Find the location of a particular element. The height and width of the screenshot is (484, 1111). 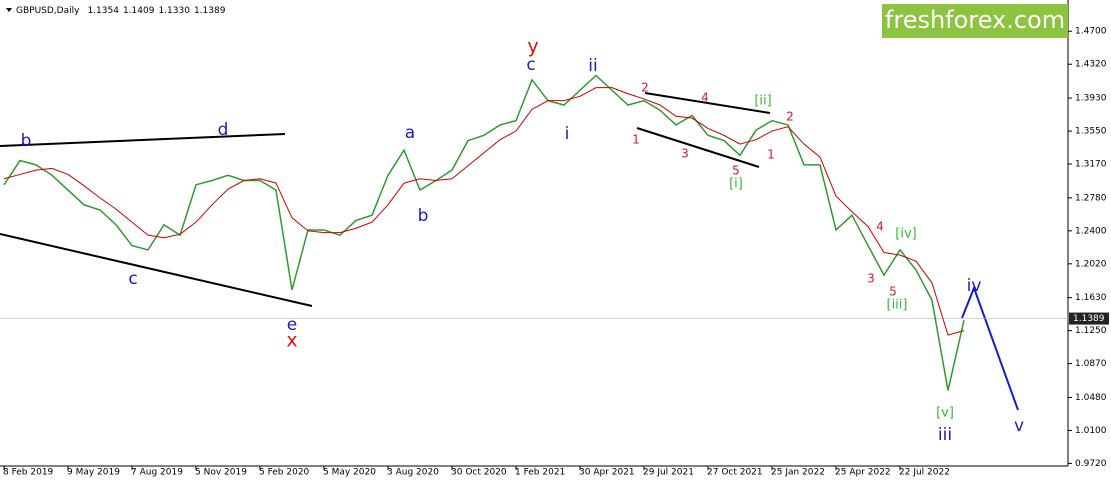

wave-label: i is located at coordinates (567, 134).